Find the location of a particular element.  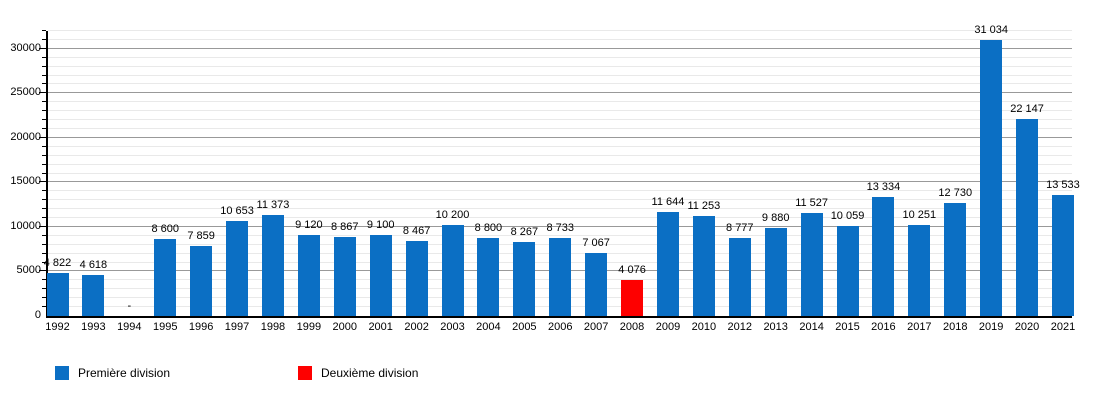

bar-1993 is located at coordinates (93, 295).